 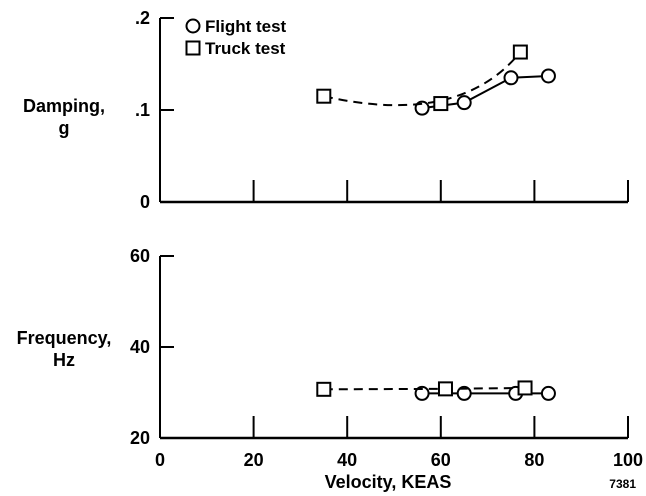 What do you see at coordinates (193, 48) in the screenshot?
I see `legend-marker-truck-test` at bounding box center [193, 48].